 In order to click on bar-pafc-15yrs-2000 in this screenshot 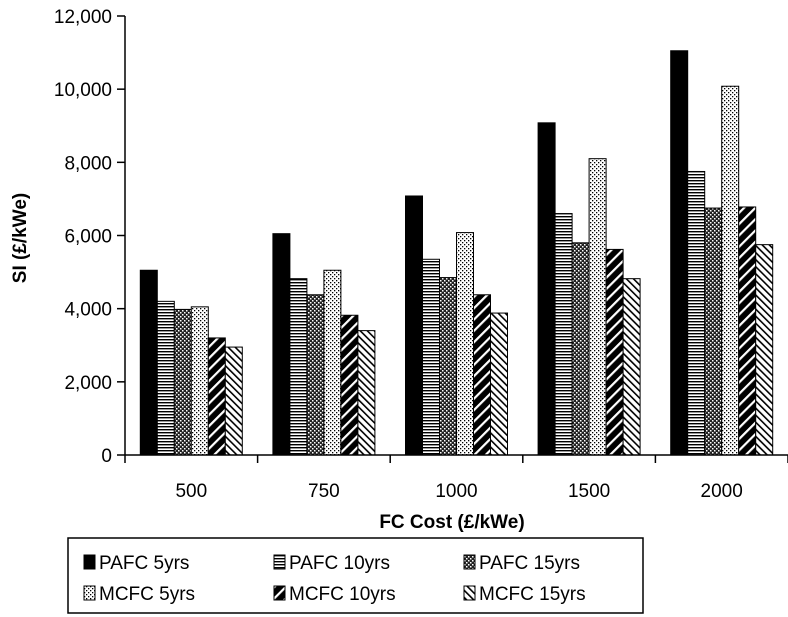, I will do `click(713, 331)`.